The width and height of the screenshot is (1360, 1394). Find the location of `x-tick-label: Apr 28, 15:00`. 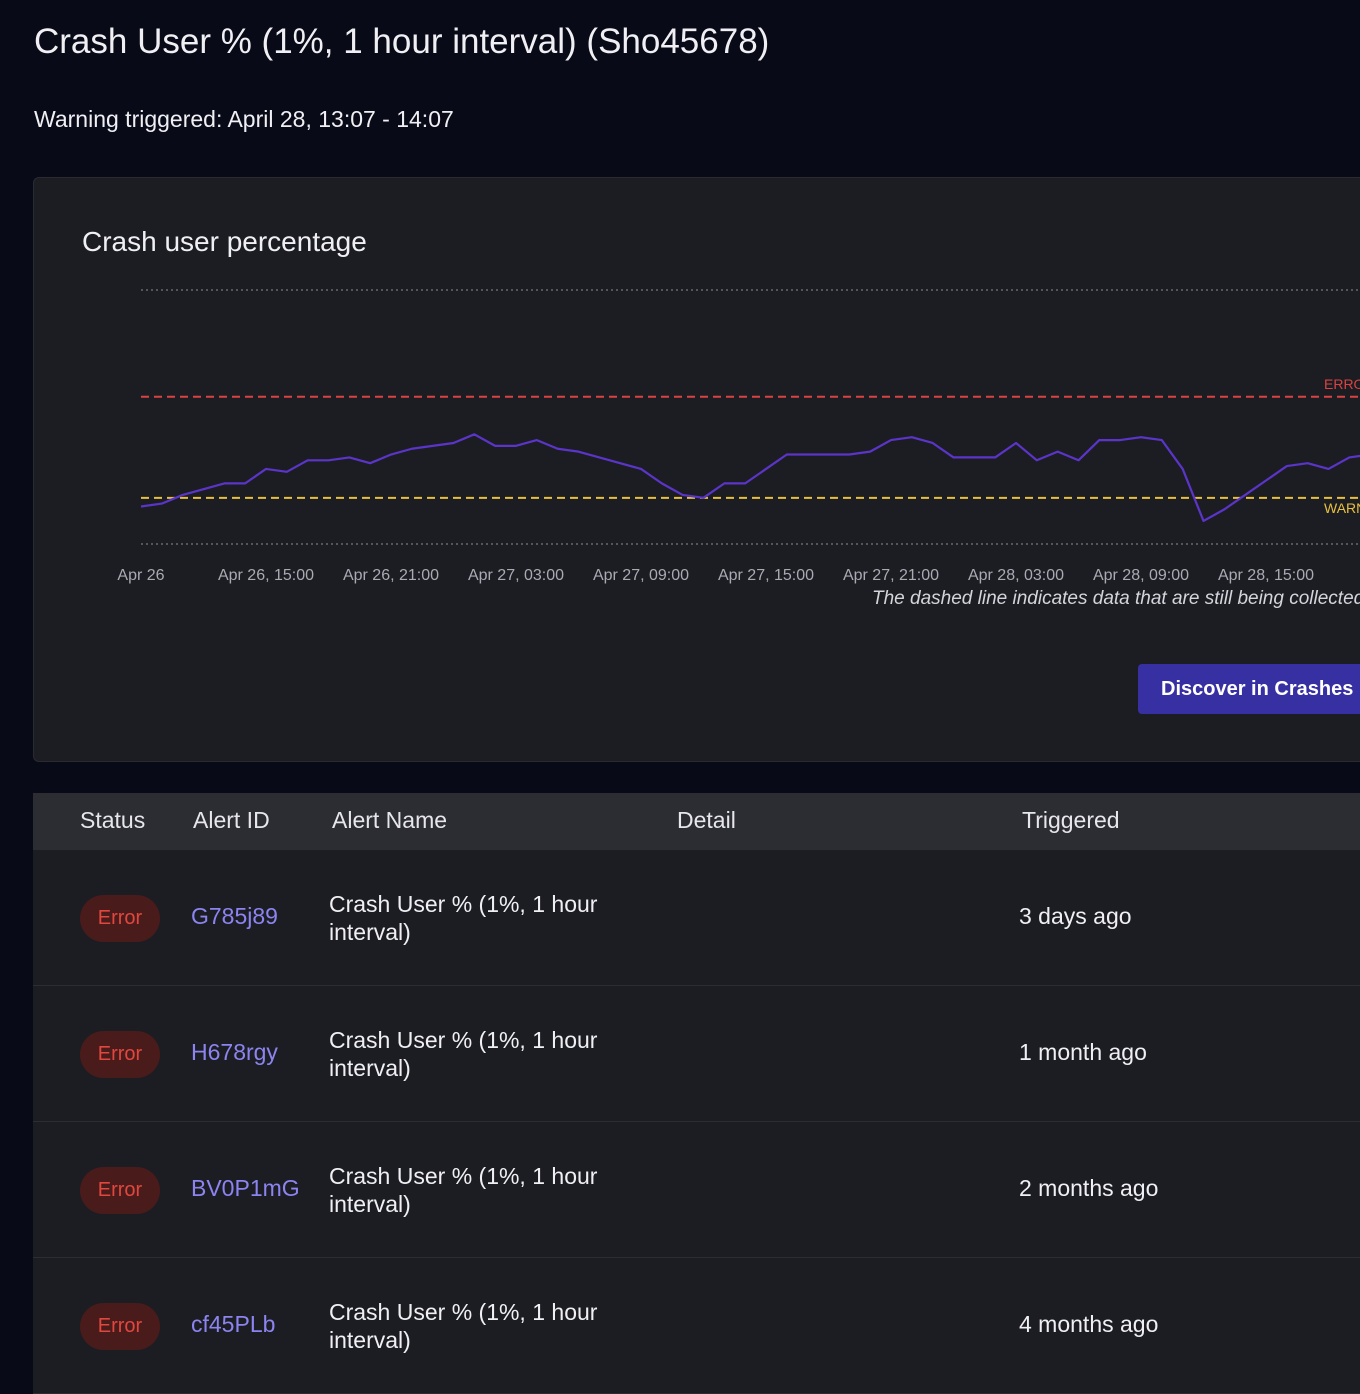

x-tick-label: Apr 28, 15:00 is located at coordinates (1266, 575).